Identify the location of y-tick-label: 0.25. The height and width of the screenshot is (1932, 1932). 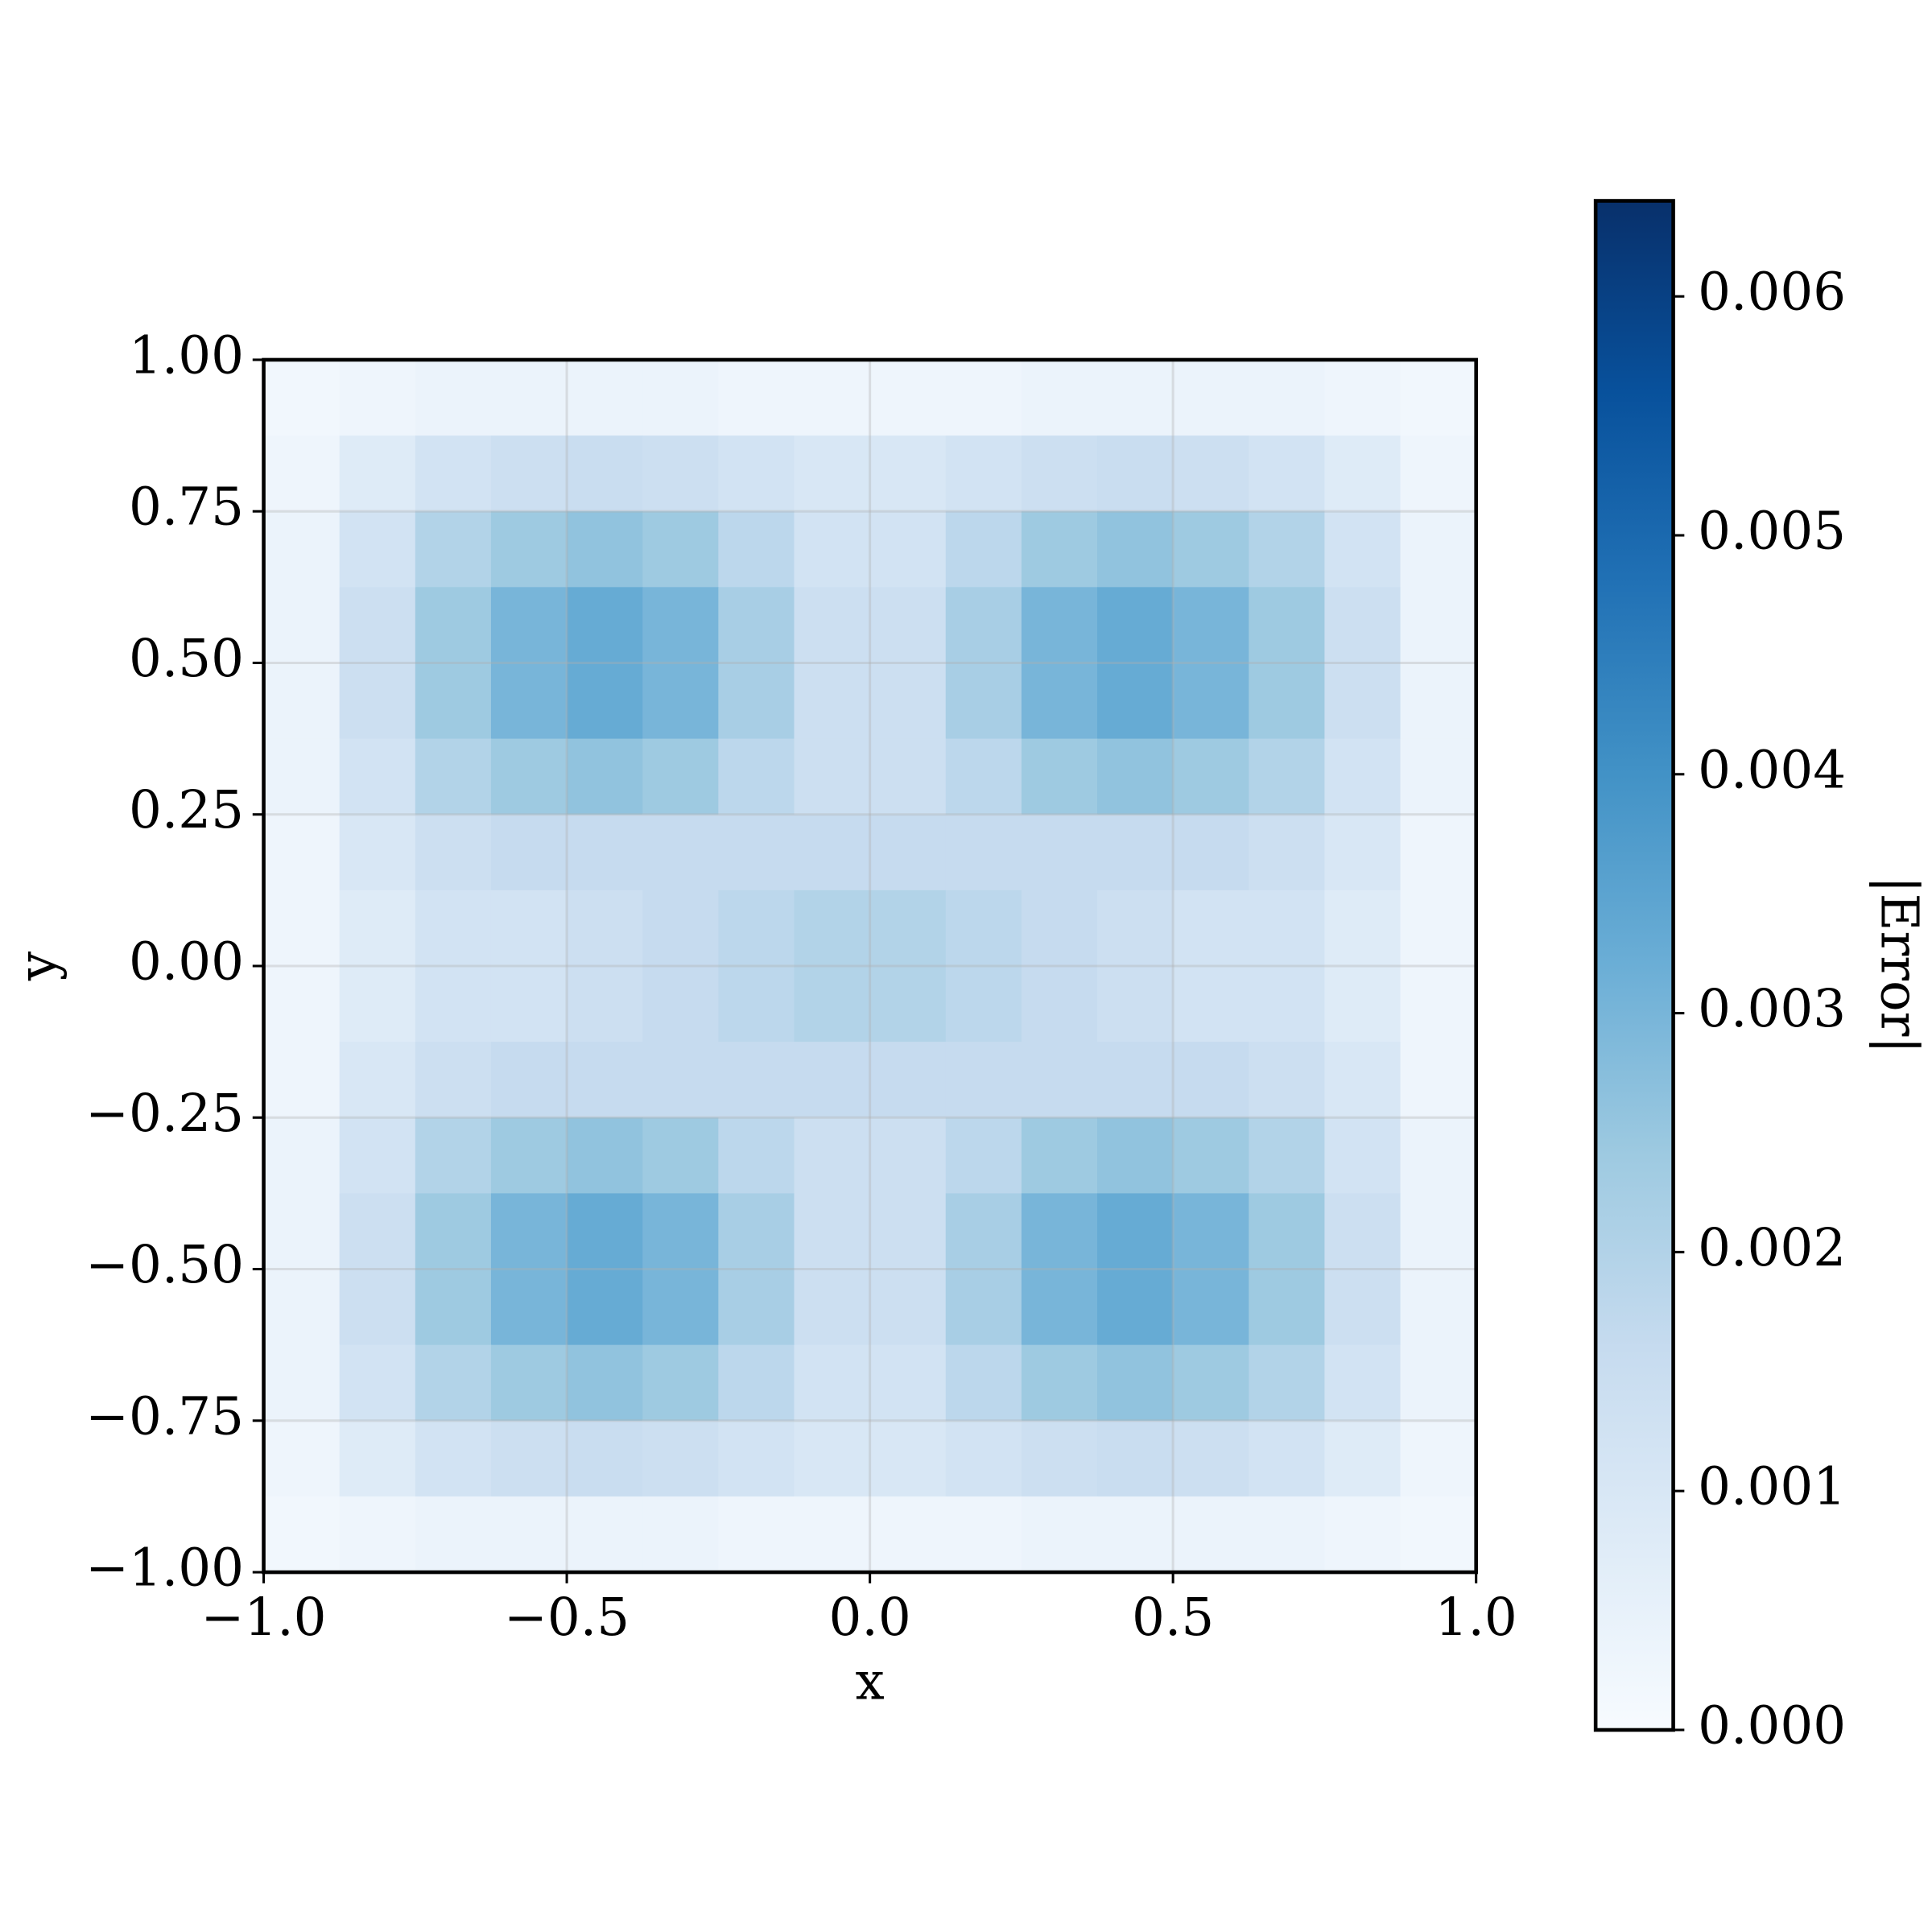
(186, 810).